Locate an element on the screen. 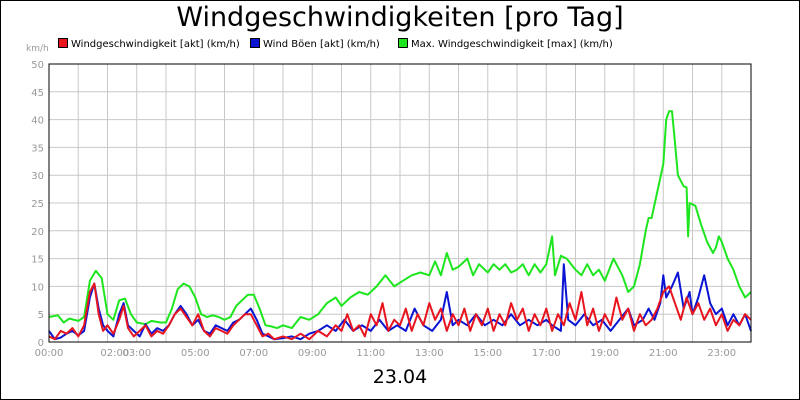 This screenshot has width=800, height=400. legend-label-wind-speed: Windgeschwindigkeit [akt] (km/h) is located at coordinates (155, 44).